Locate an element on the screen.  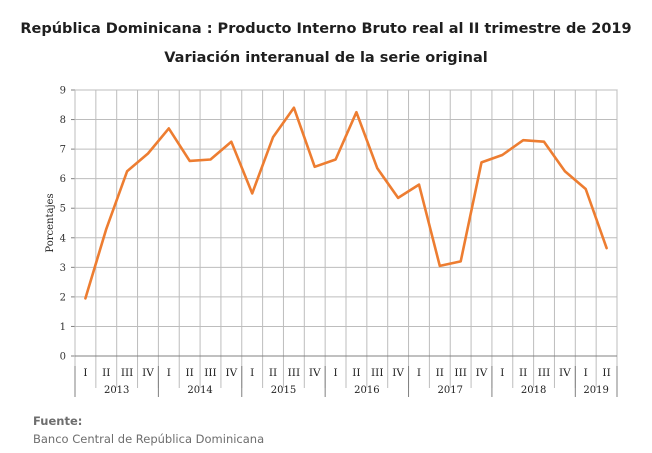
y-tick-label: 5 is located at coordinates (63, 209).